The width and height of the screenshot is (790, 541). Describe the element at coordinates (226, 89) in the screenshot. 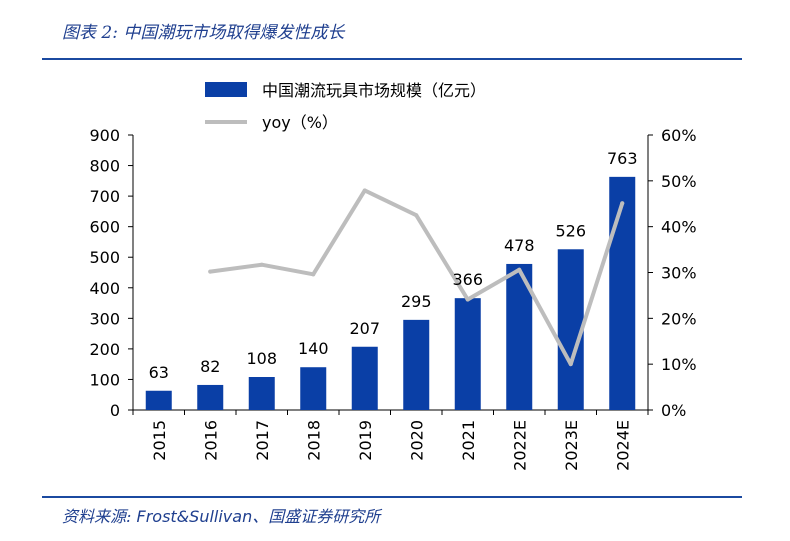

I see `legend-bar-swatch` at that location.